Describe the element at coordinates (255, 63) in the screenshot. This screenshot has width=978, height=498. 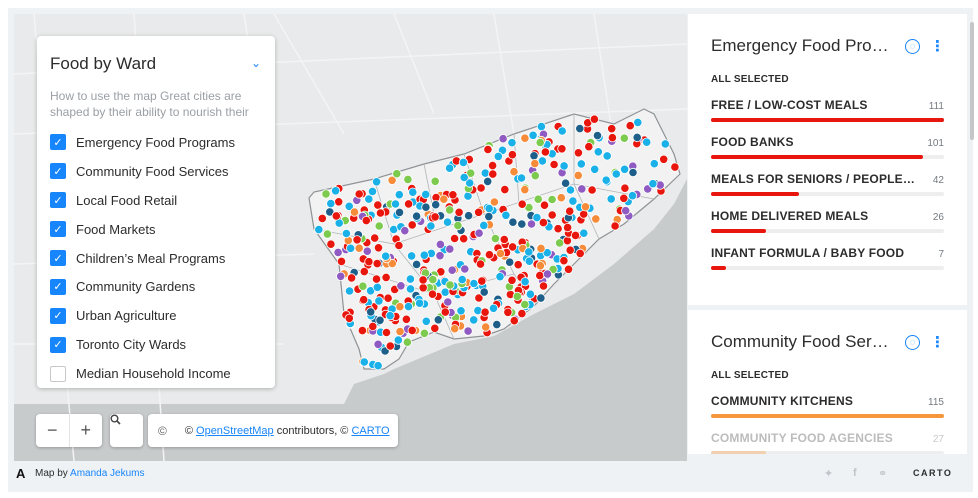
I see `chevron-down-icon: ⌄` at that location.